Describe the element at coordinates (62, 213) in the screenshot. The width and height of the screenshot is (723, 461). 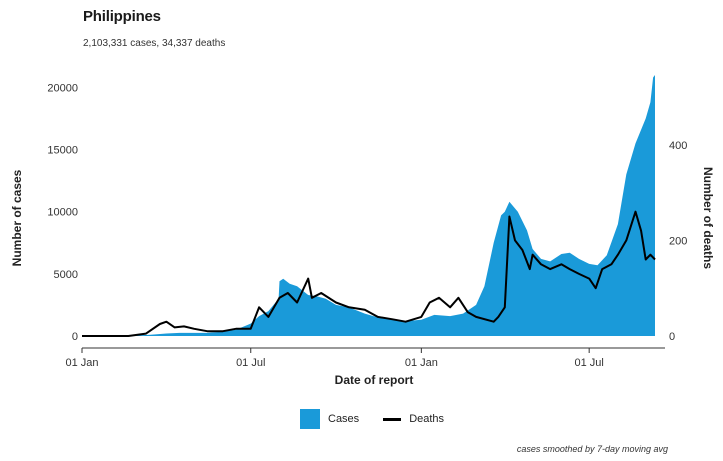
I see `y-tick-label: 10000` at that location.